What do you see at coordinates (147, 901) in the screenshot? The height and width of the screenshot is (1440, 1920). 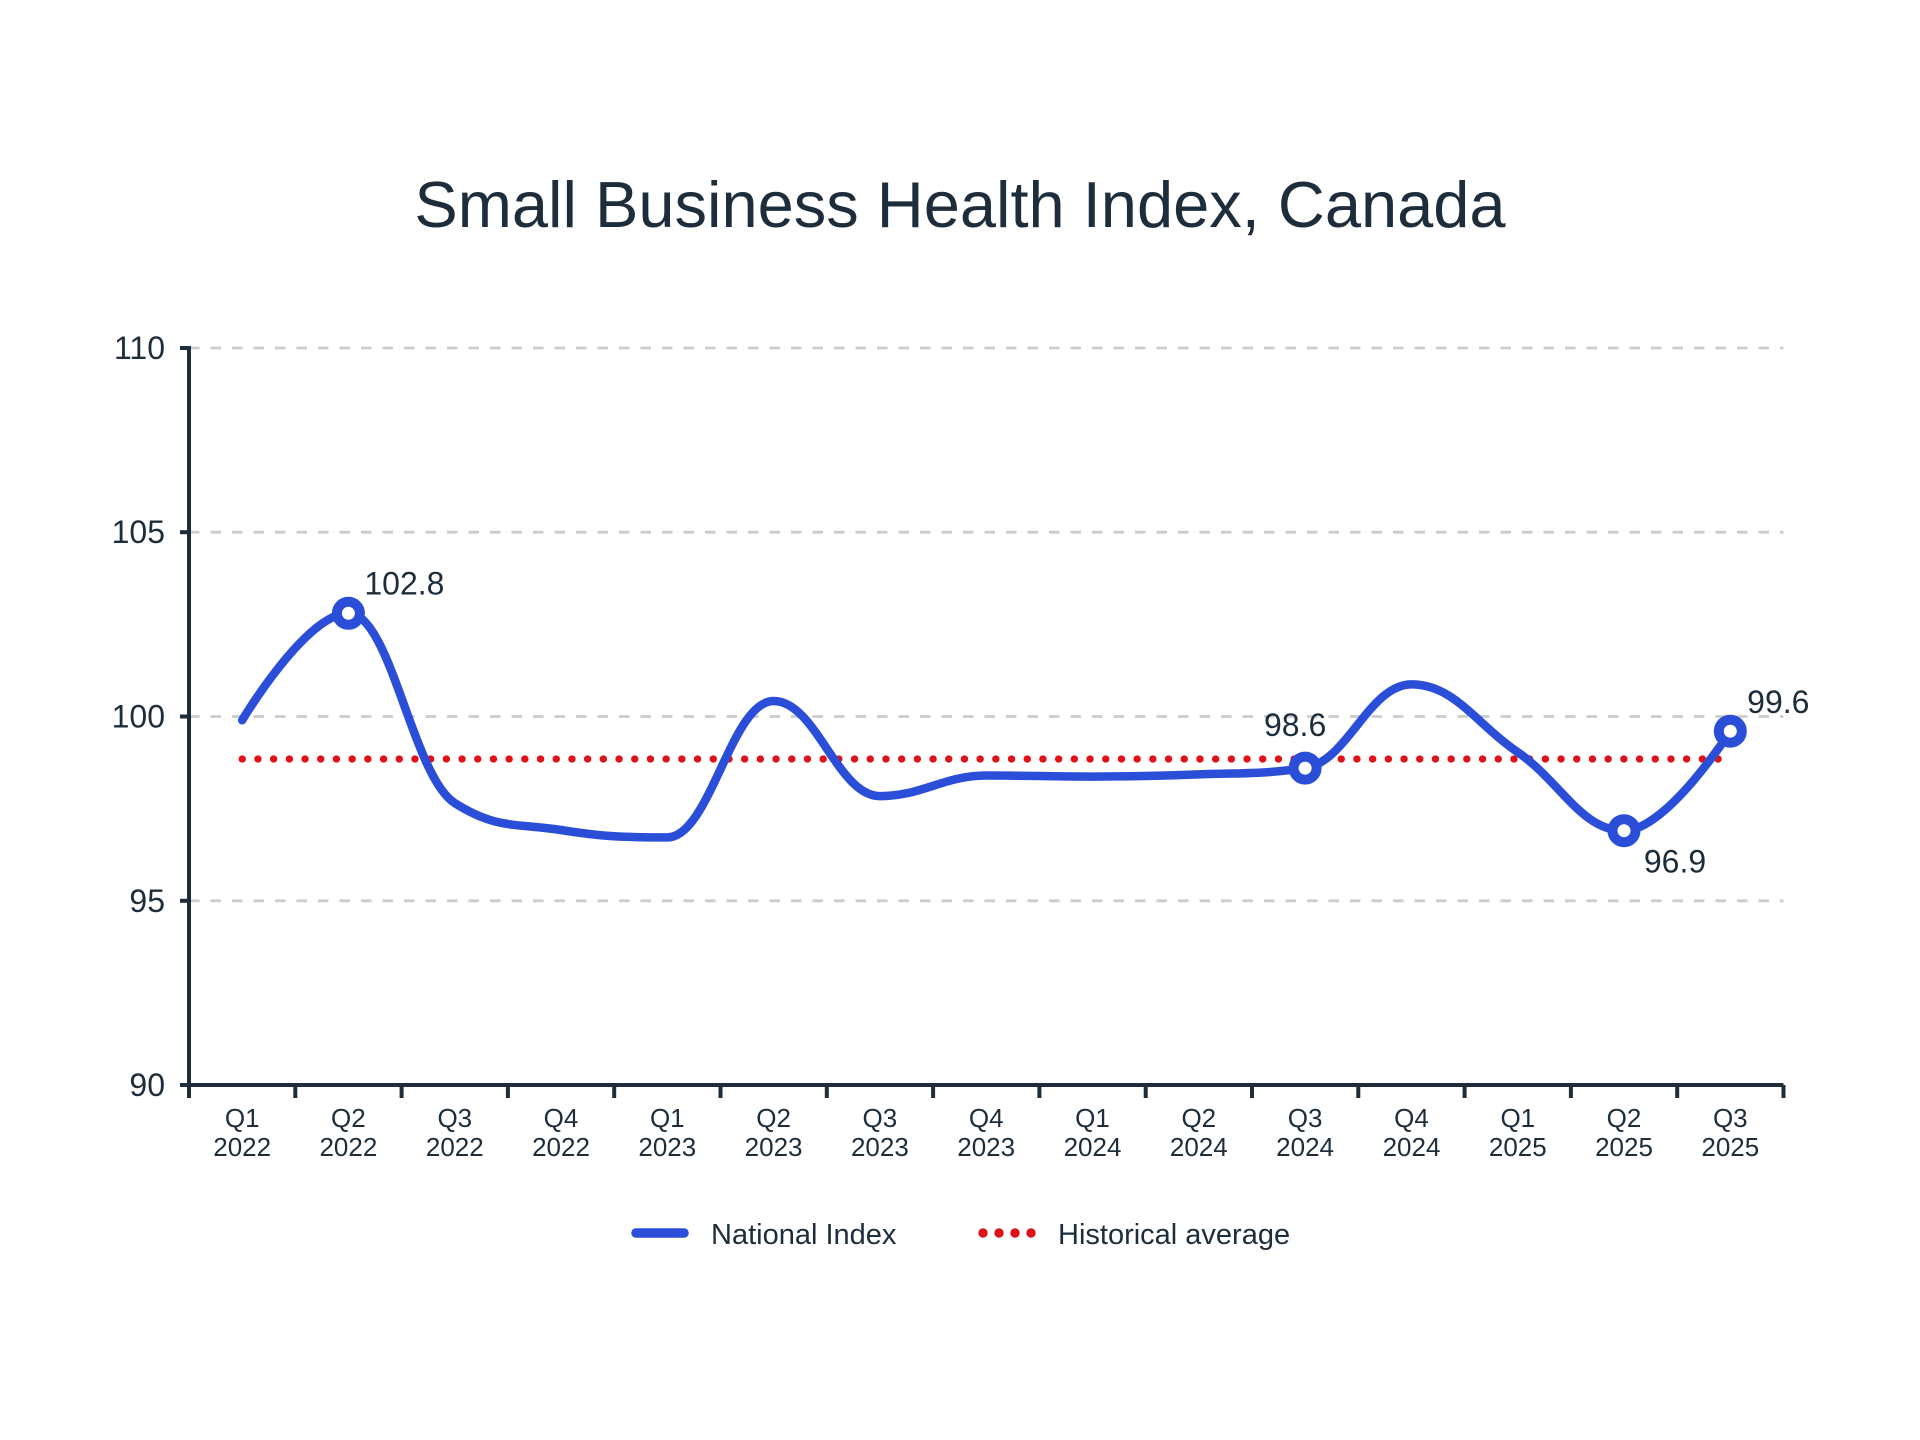 I see `svg-text: 95` at bounding box center [147, 901].